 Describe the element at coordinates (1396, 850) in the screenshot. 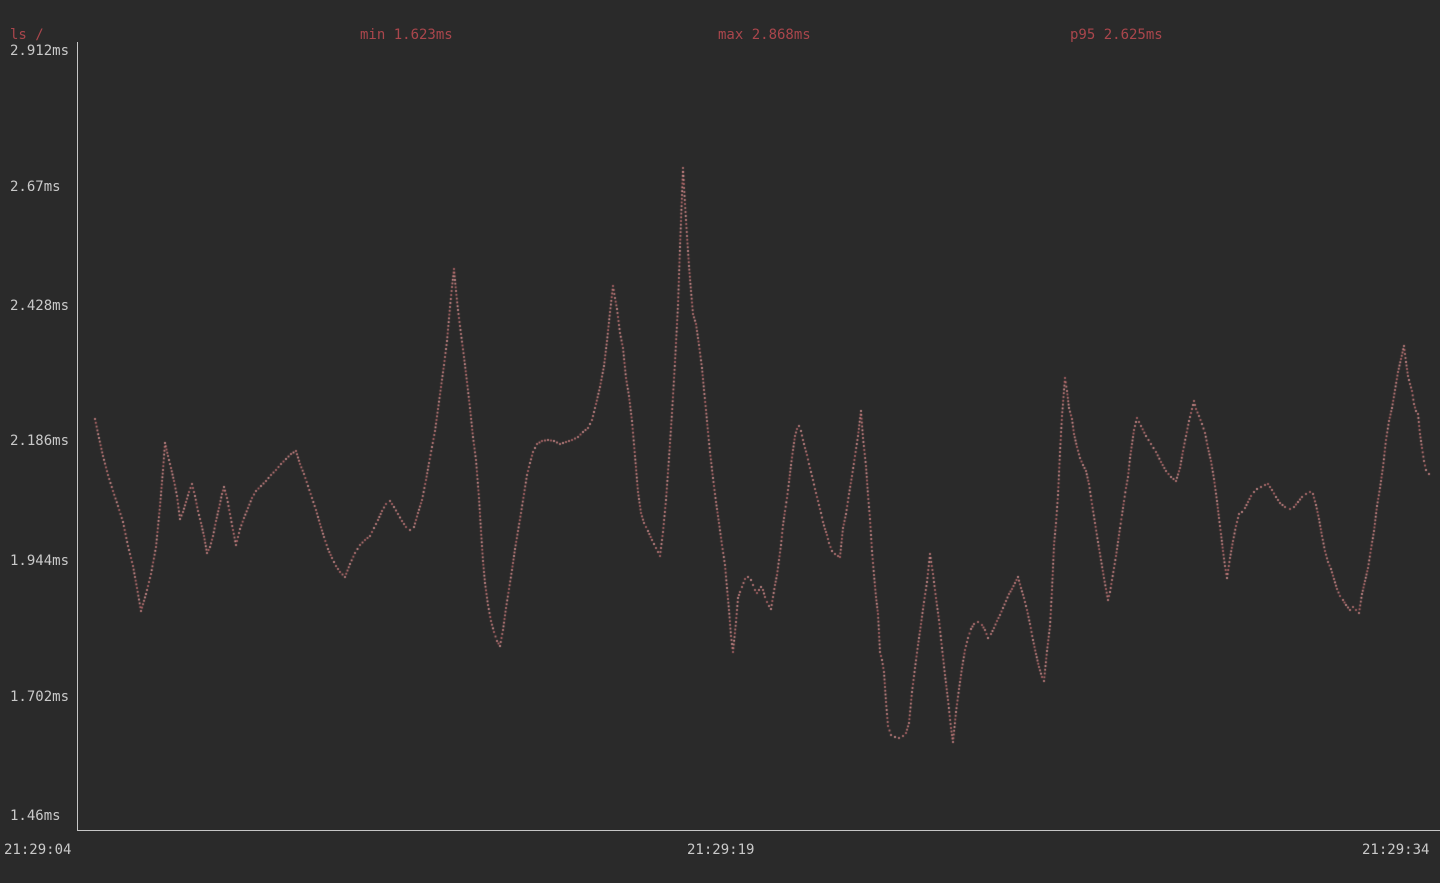

I see `x-tick-label: 21:29:34` at that location.